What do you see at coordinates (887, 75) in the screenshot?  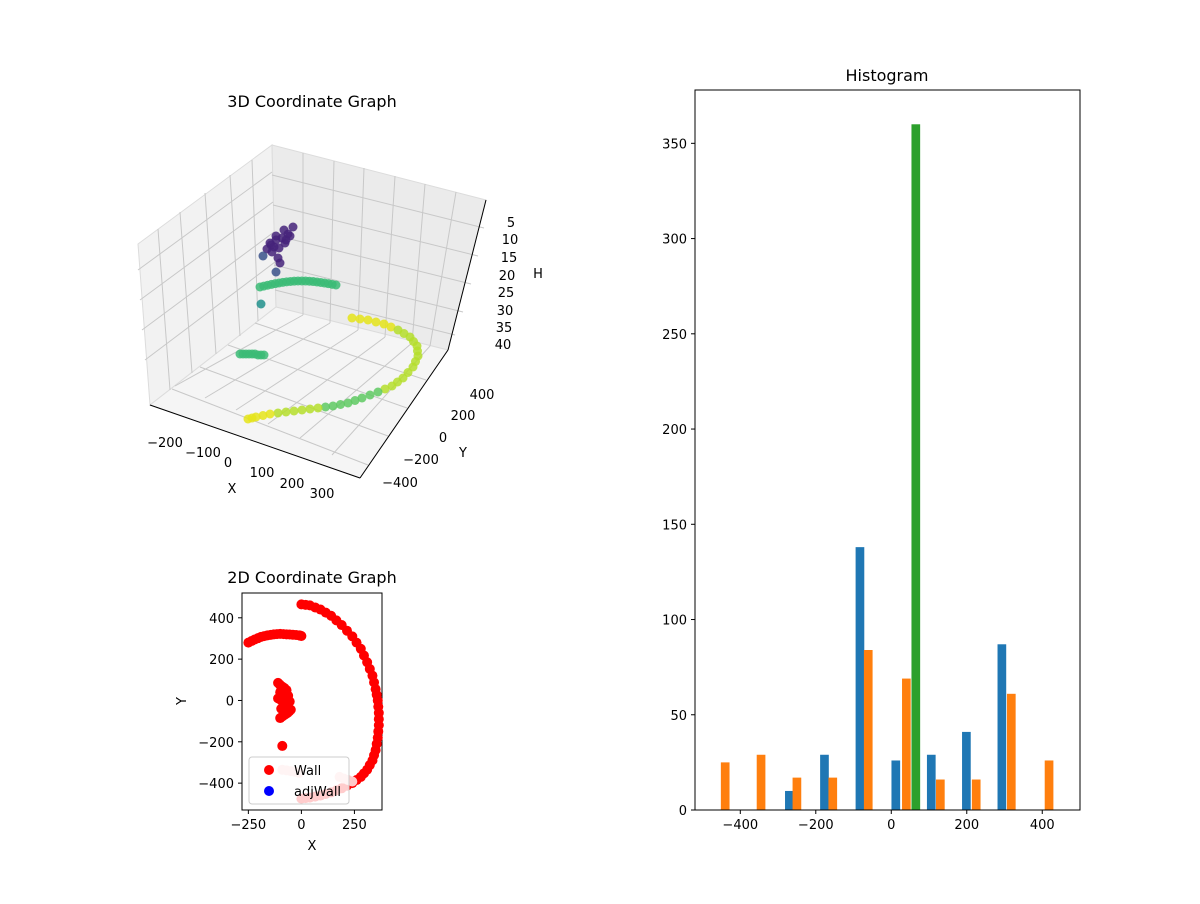 I see `histogram-title: Histogram` at bounding box center [887, 75].